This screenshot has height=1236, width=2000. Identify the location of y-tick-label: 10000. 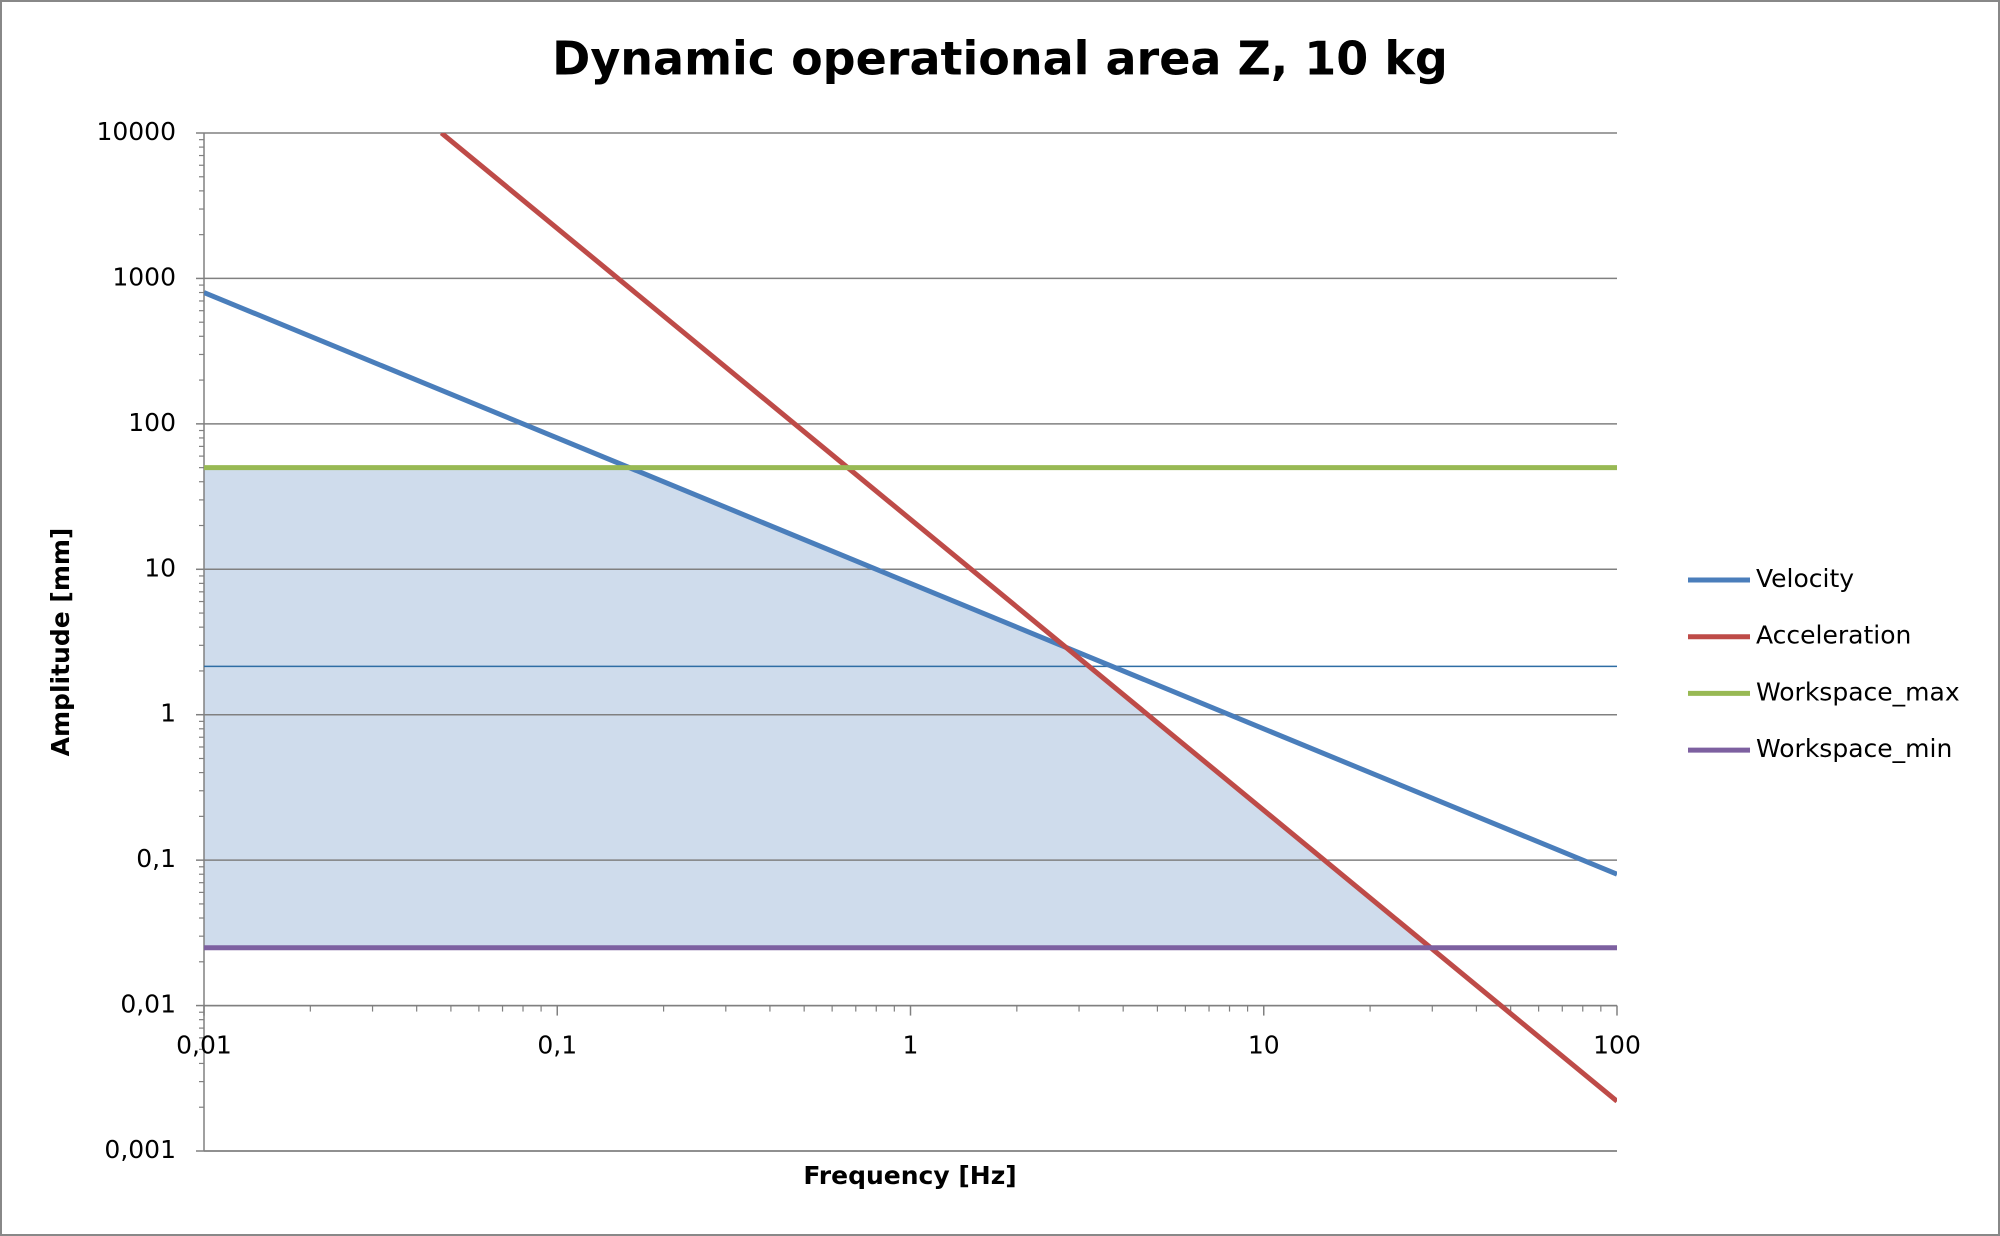
(136, 131).